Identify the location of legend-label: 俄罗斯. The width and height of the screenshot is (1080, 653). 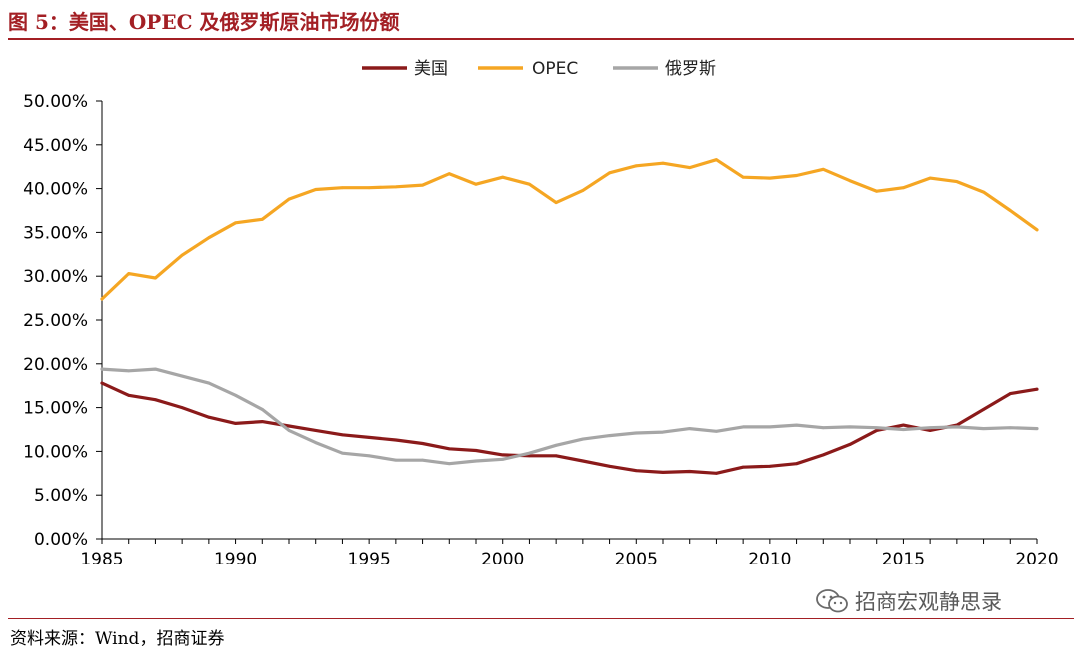
(690, 69).